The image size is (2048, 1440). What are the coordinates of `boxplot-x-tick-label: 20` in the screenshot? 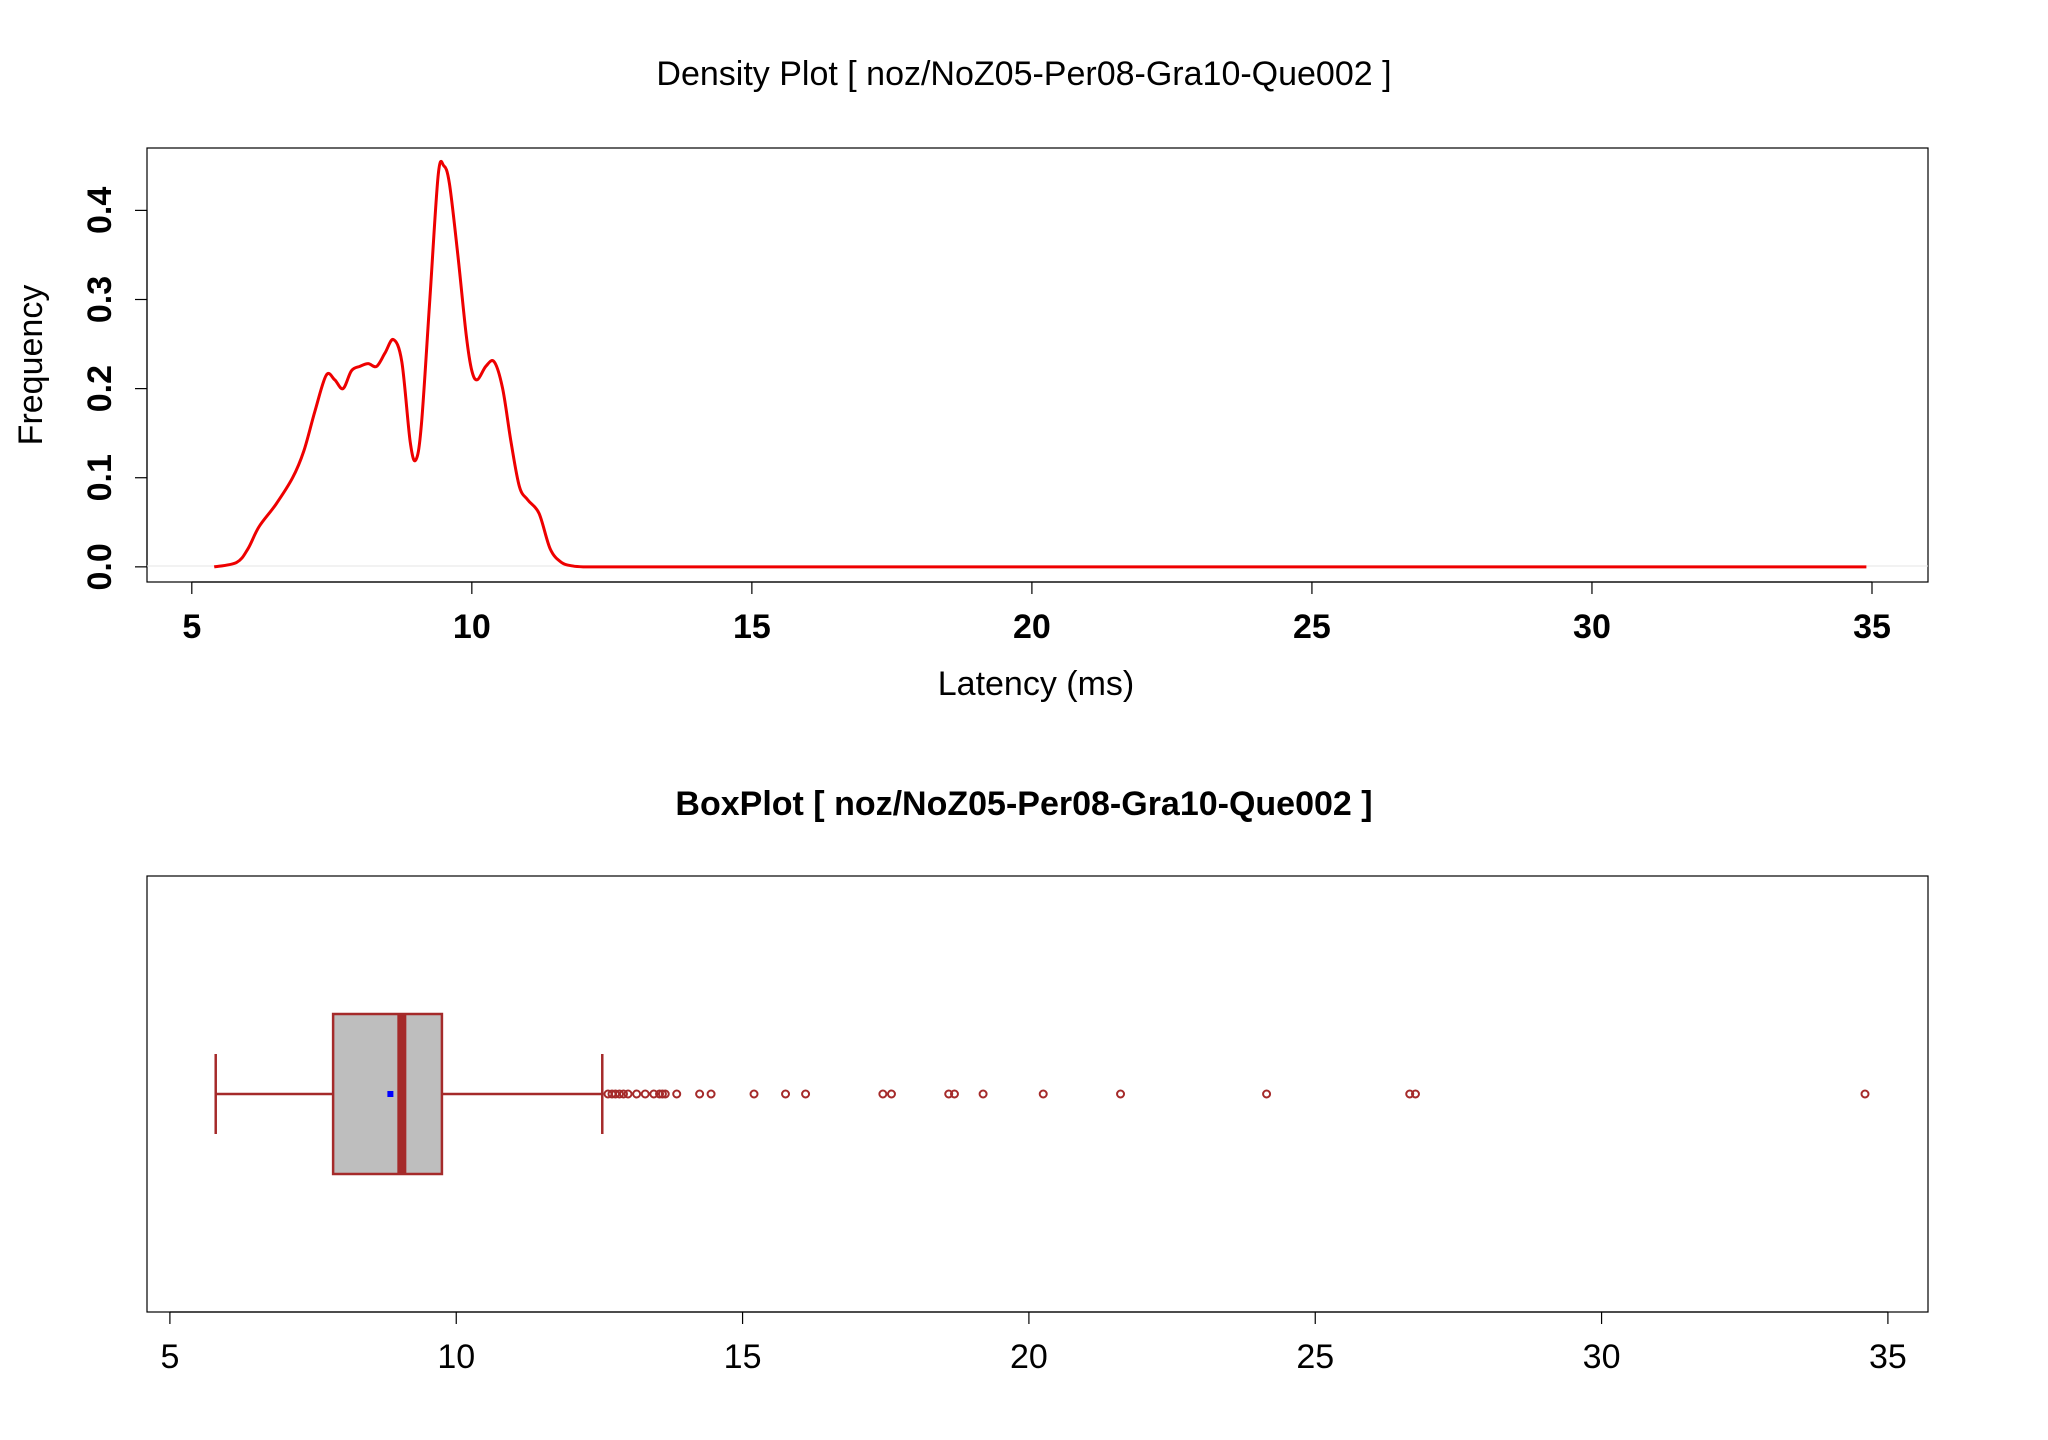 It's located at (1029, 1357).